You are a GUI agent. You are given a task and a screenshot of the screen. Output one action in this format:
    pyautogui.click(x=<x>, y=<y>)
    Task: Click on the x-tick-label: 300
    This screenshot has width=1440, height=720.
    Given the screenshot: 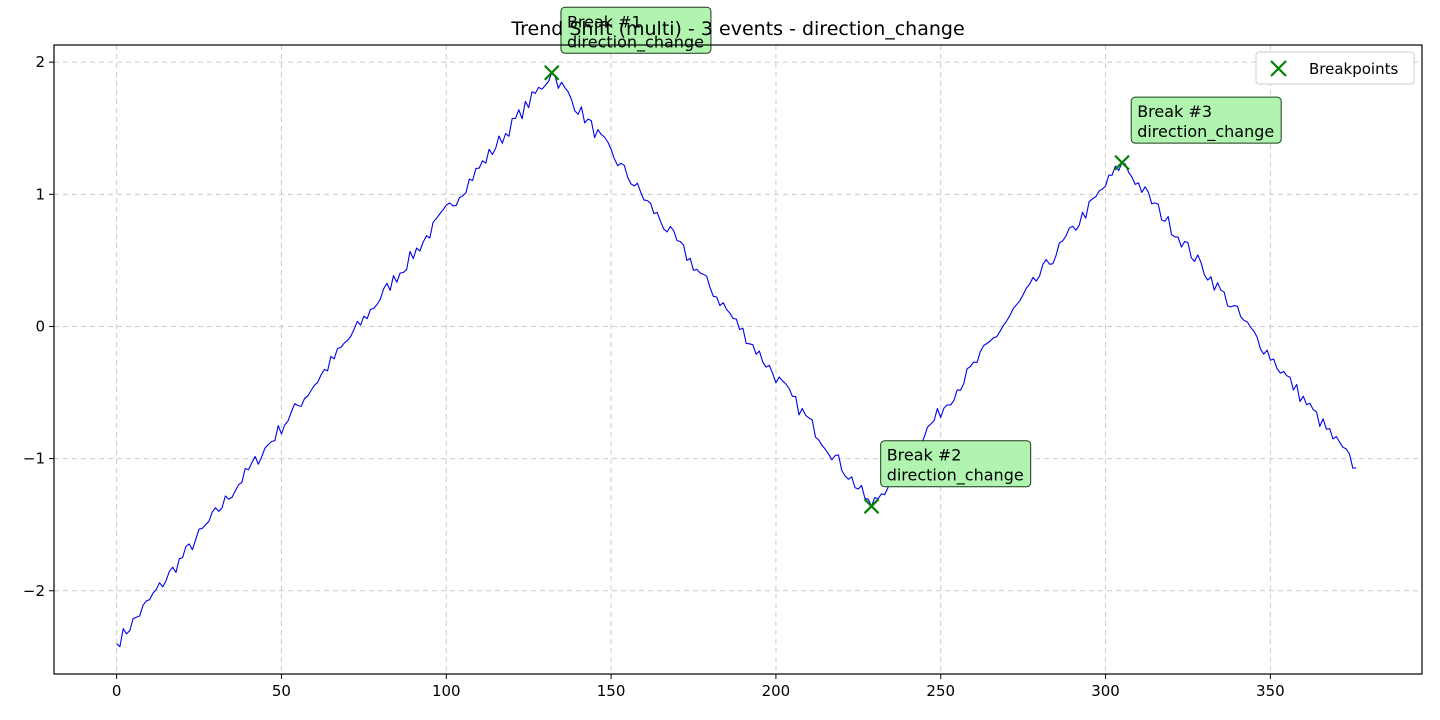 What is the action you would take?
    pyautogui.click(x=1105, y=691)
    